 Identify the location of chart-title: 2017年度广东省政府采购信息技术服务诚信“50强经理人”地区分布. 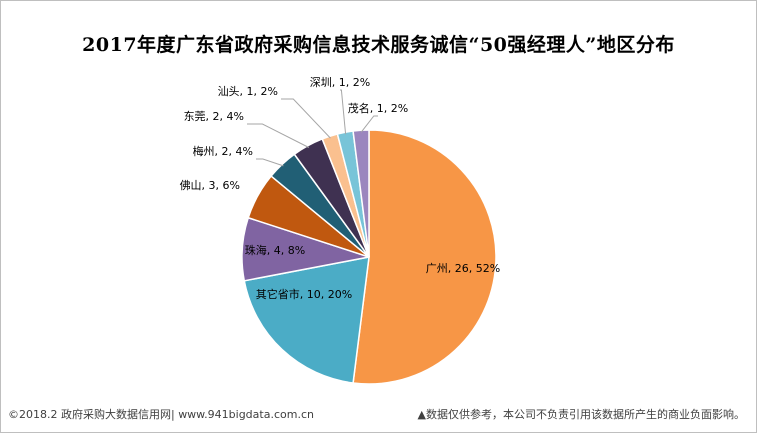
(378, 45).